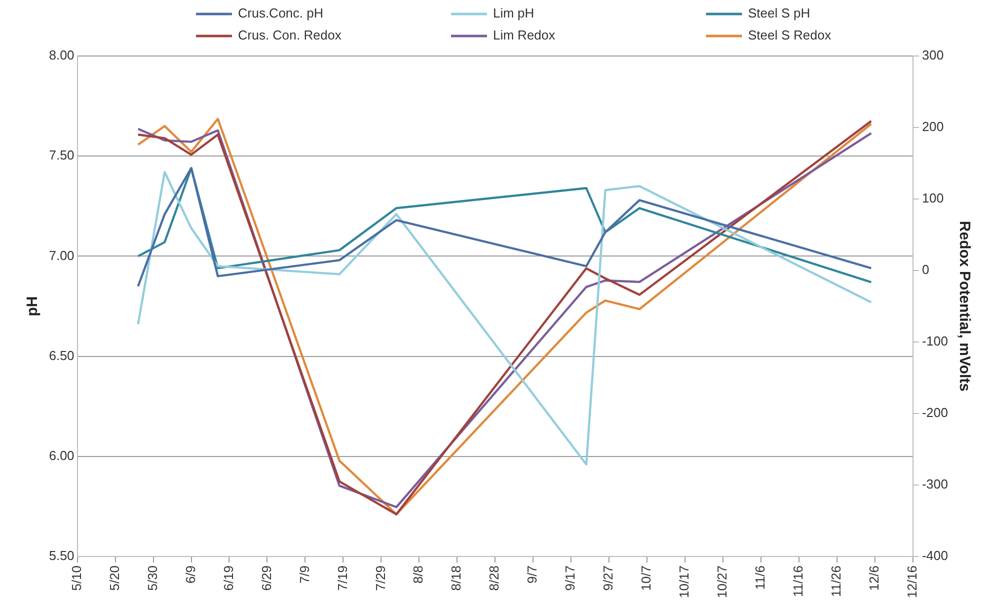  Describe the element at coordinates (33, 306) in the screenshot. I see `y-axis-title: pH` at that location.